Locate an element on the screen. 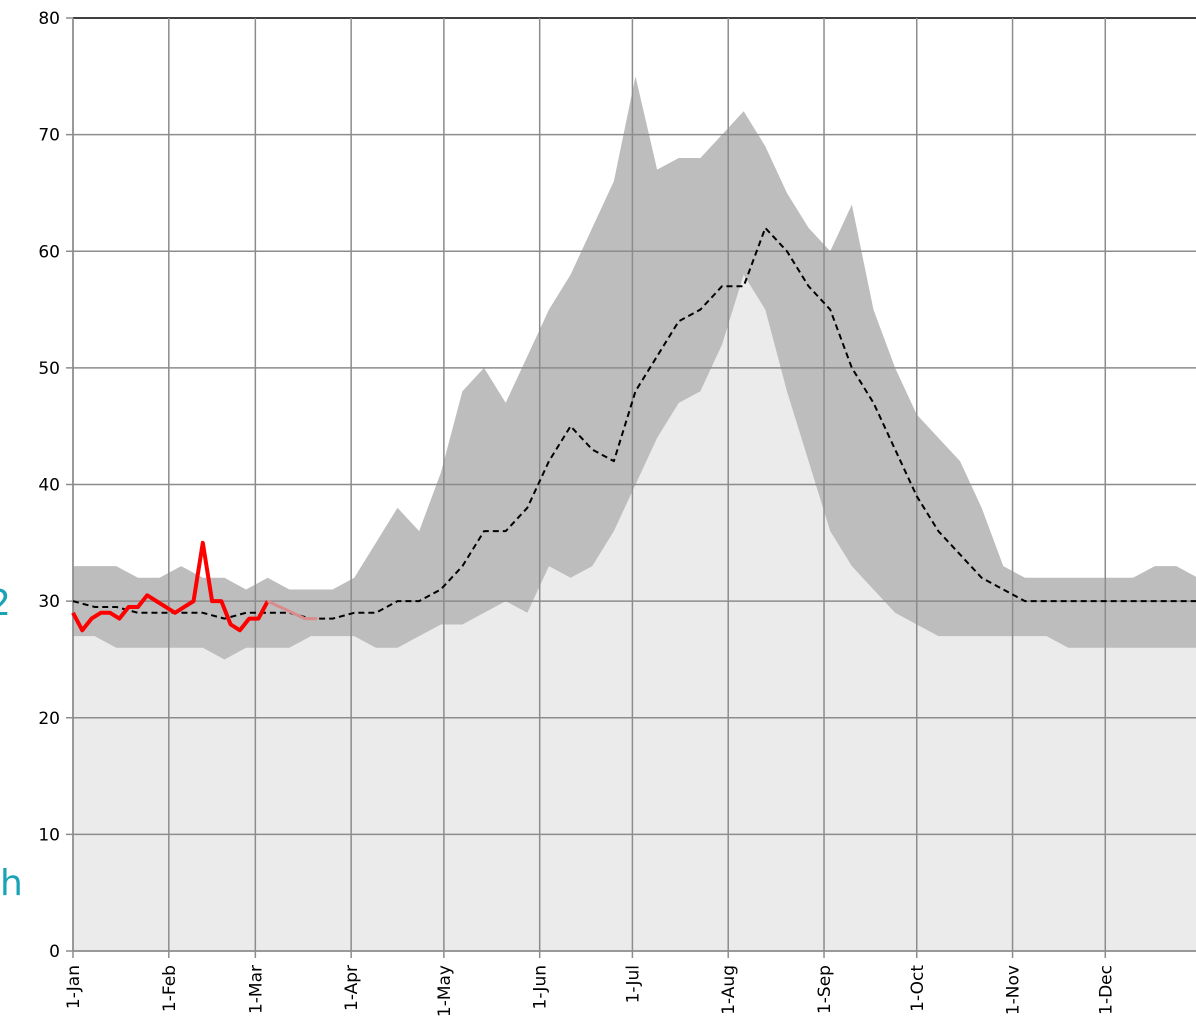 This screenshot has width=1196, height=1034. x-tick-label: 1-Apr is located at coordinates (352, 988).